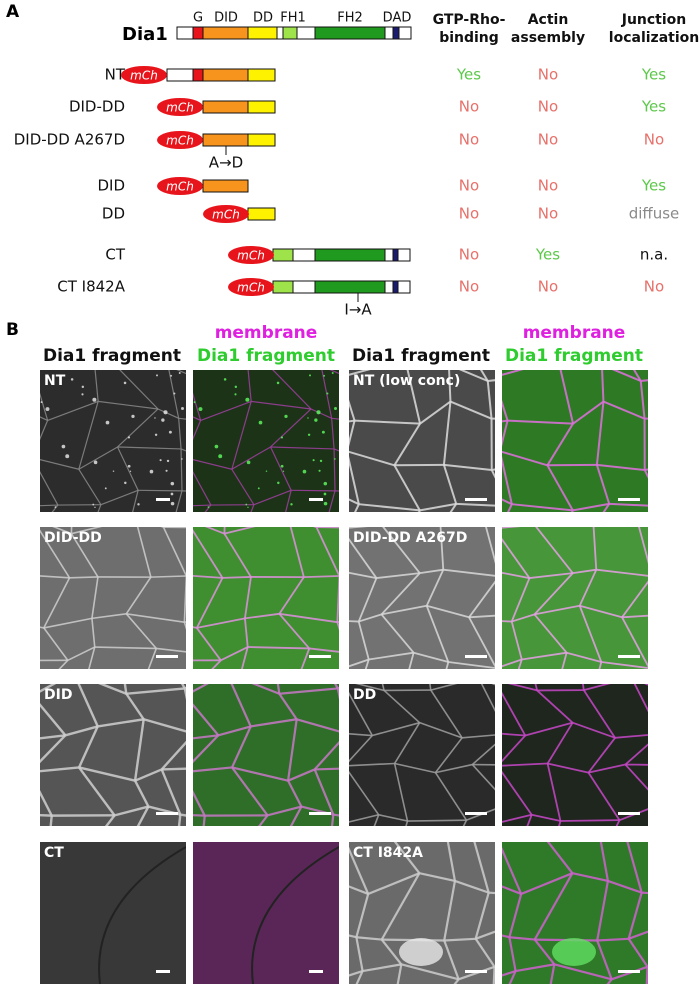 This screenshot has width=700, height=990. I want to click on column-header: localization, so click(654, 38).